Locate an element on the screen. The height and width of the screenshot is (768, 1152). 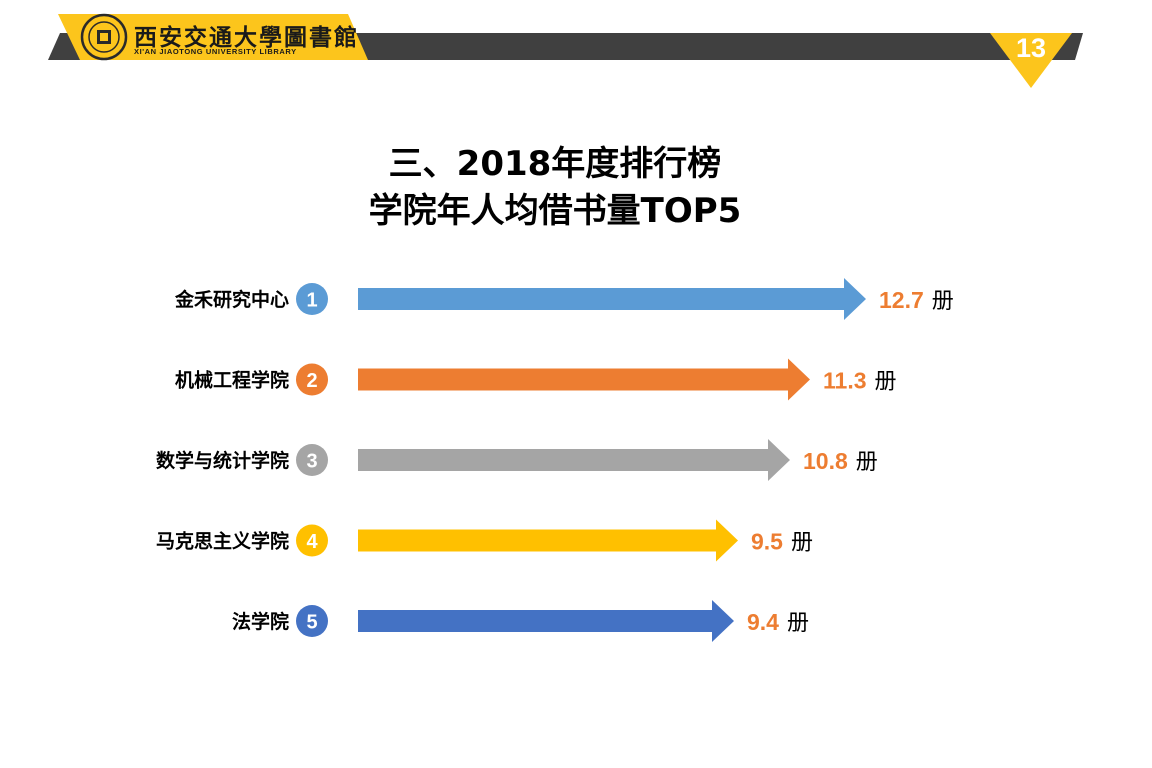
category-label: 马克思主义学院 is located at coordinates (222, 541).